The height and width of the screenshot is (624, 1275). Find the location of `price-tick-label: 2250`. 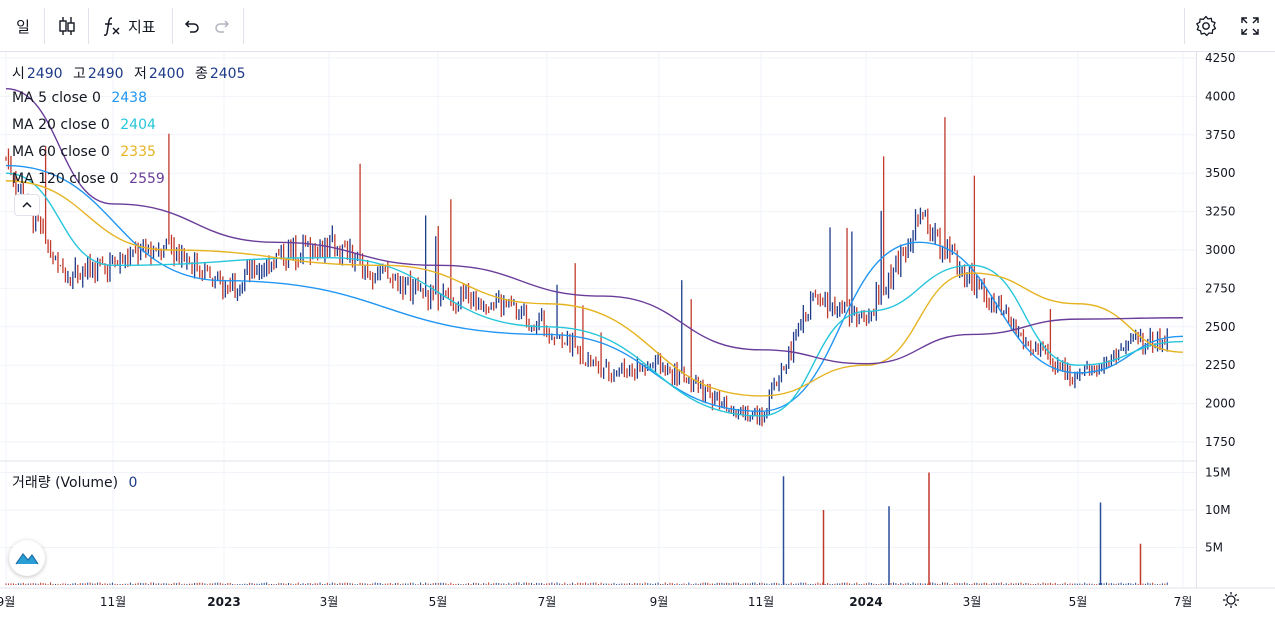

price-tick-label: 2250 is located at coordinates (1220, 365).